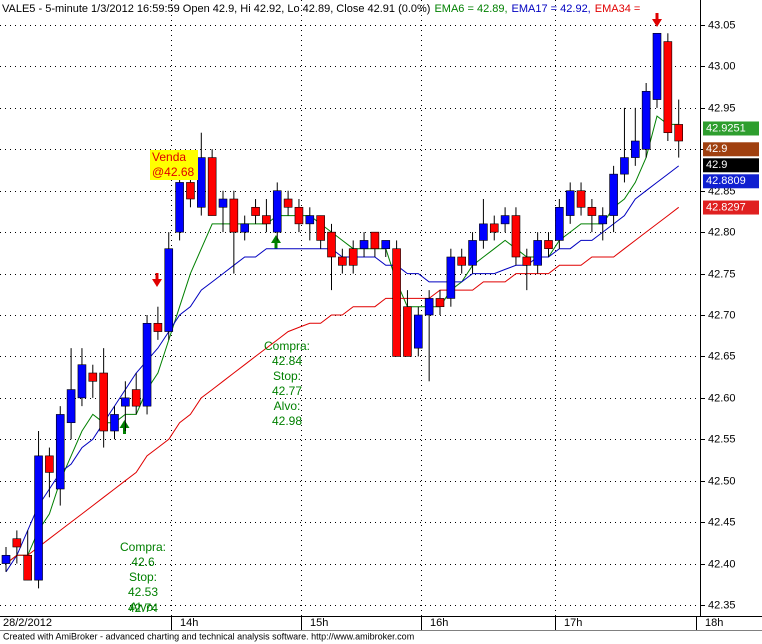  What do you see at coordinates (143, 592) in the screenshot?
I see `annotation-text: 42.53` at bounding box center [143, 592].